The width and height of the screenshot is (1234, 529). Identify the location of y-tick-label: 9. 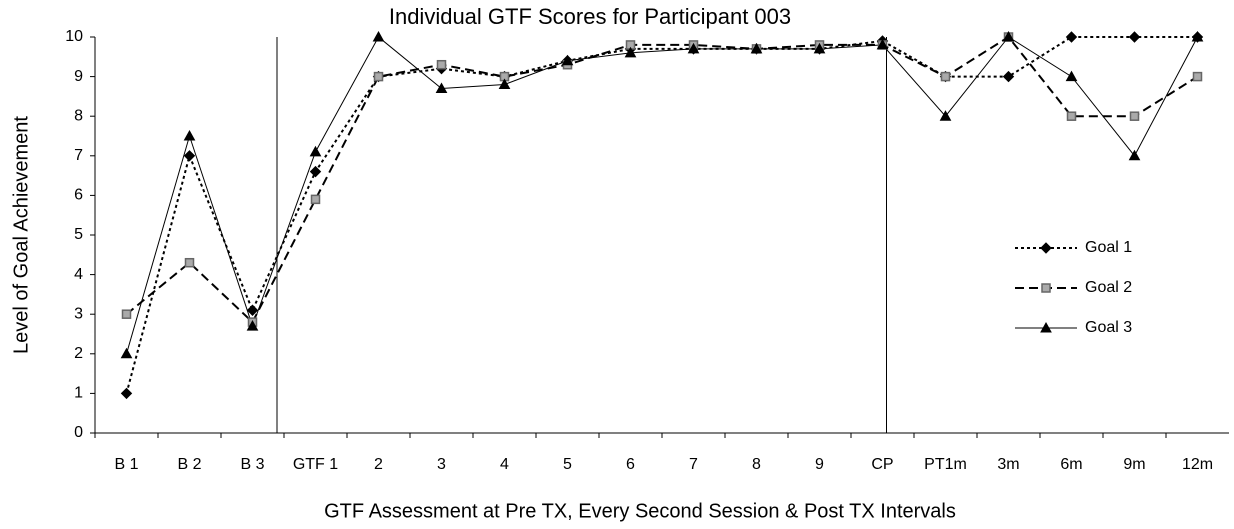
(78, 76).